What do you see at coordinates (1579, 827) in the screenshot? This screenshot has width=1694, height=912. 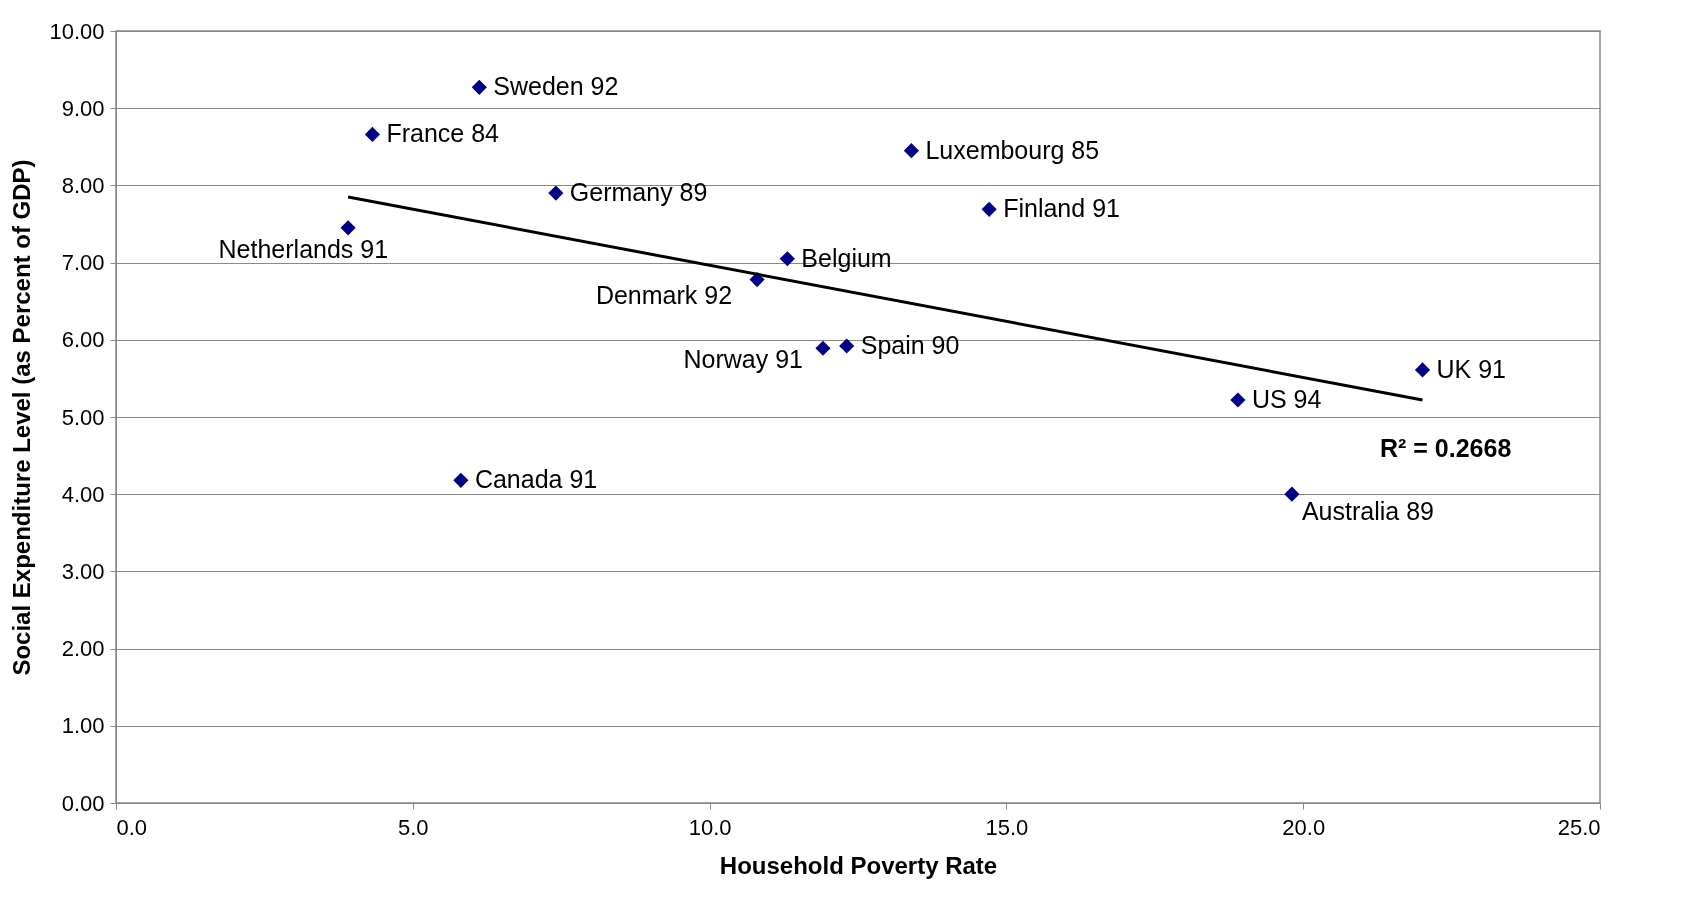 I see `x-tick-label: 25.0` at bounding box center [1579, 827].